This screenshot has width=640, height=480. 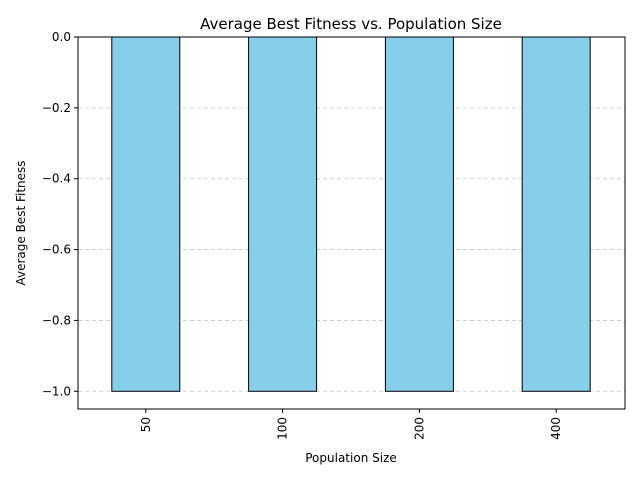 I want to click on y-tick-label: −0.8, so click(x=56, y=320).